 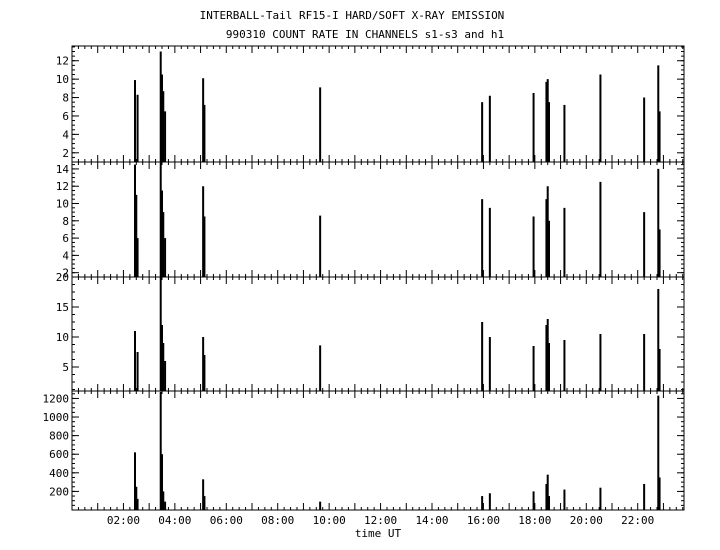 I want to click on y-tick-label: 20, so click(x=62, y=277).